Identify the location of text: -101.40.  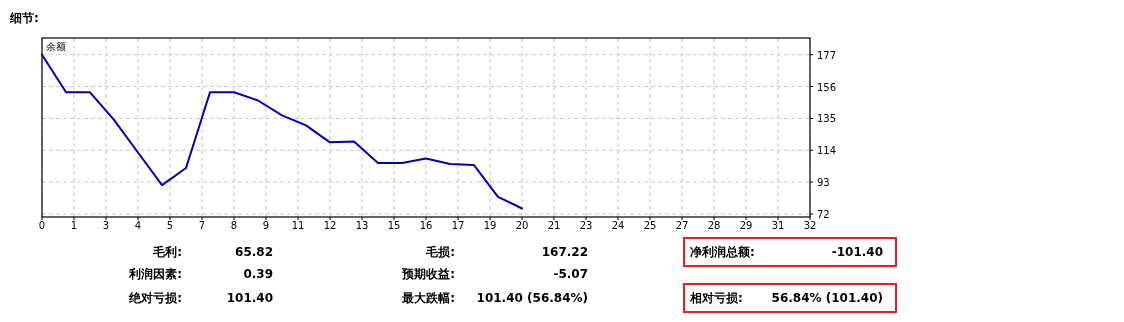
(857, 252).